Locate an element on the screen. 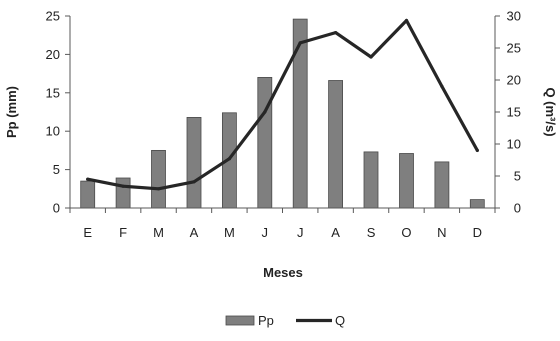 Image resolution: width=560 pixels, height=341 pixels. y-tick-label: 20 is located at coordinates (53, 54).